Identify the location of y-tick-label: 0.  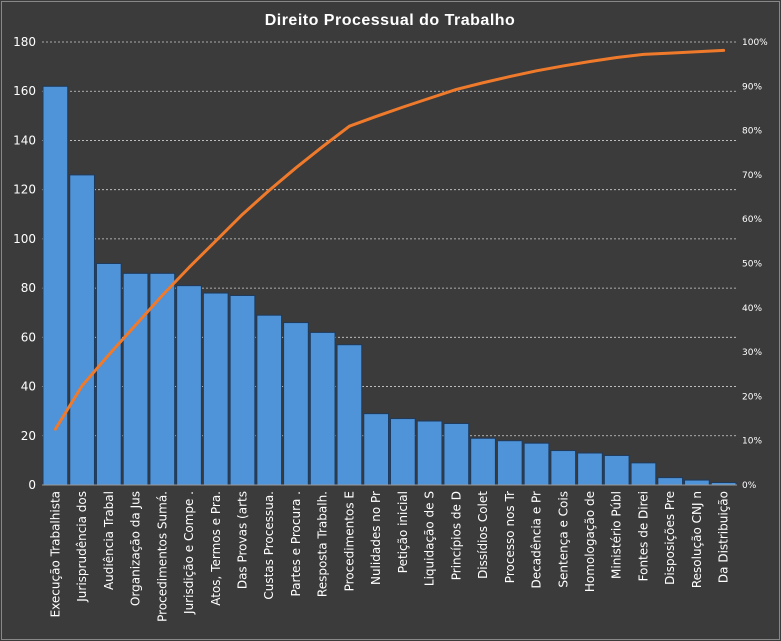
(32, 485).